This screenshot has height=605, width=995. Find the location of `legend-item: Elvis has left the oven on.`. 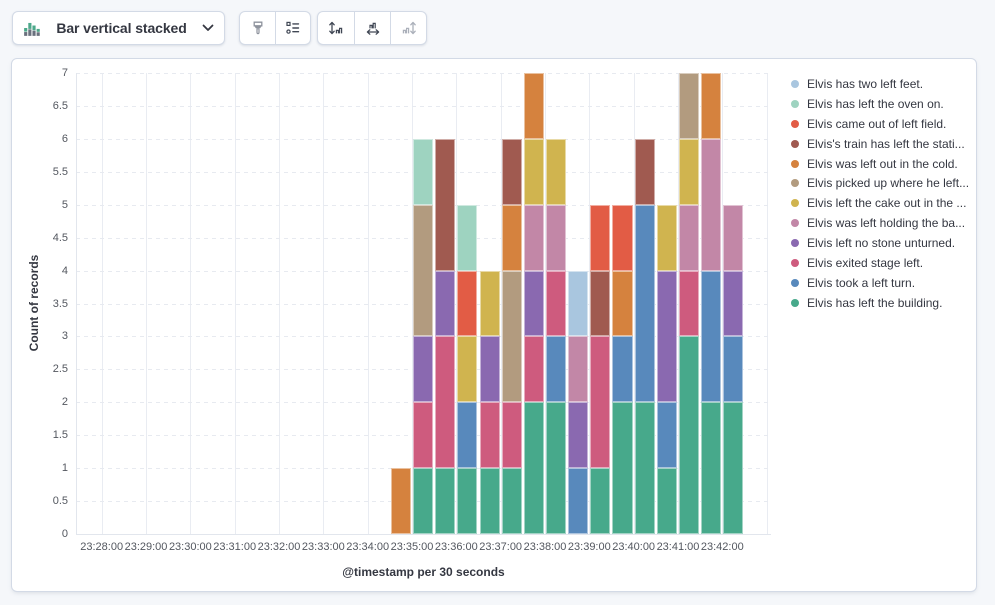

legend-item: Elvis has left the oven on. is located at coordinates (880, 104).